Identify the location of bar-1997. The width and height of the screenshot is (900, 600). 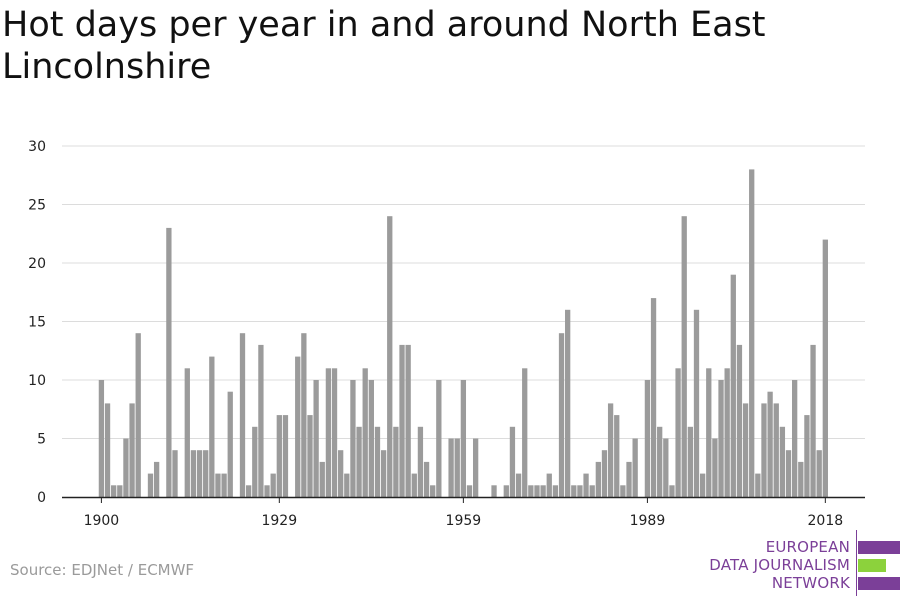
(696, 403).